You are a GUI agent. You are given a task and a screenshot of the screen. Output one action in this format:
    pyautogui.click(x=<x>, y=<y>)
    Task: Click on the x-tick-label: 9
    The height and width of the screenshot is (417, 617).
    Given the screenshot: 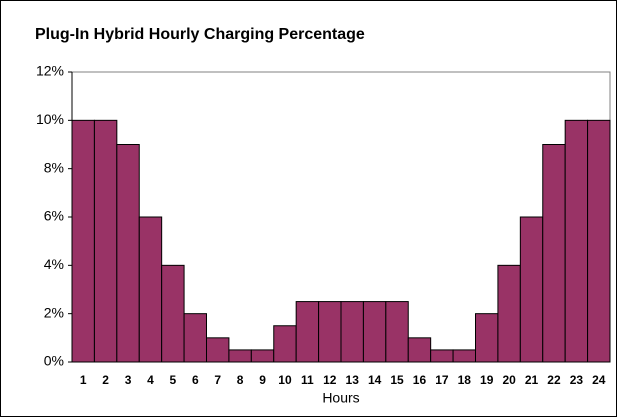 What is the action you would take?
    pyautogui.click(x=262, y=380)
    